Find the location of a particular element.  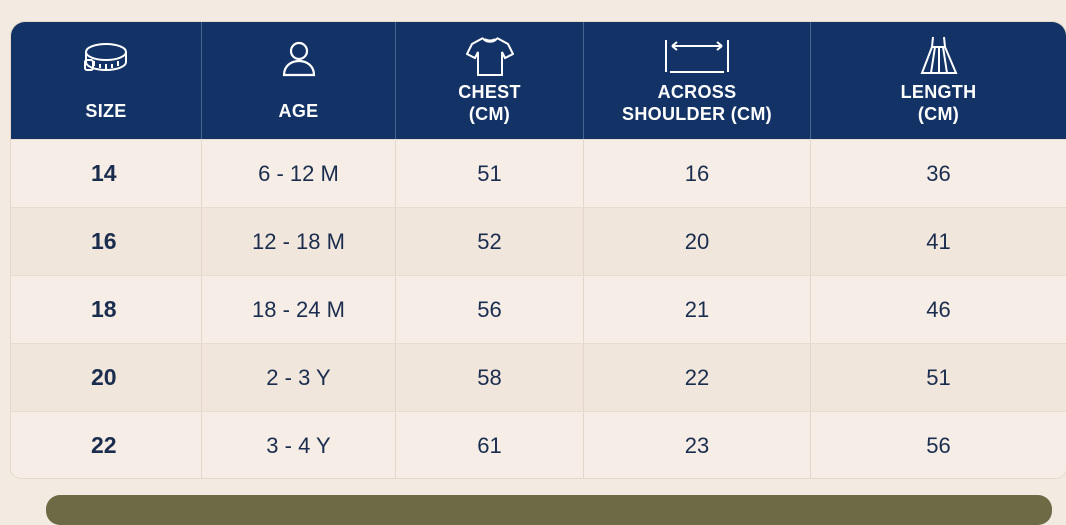

length-cell: 51 is located at coordinates (938, 377).